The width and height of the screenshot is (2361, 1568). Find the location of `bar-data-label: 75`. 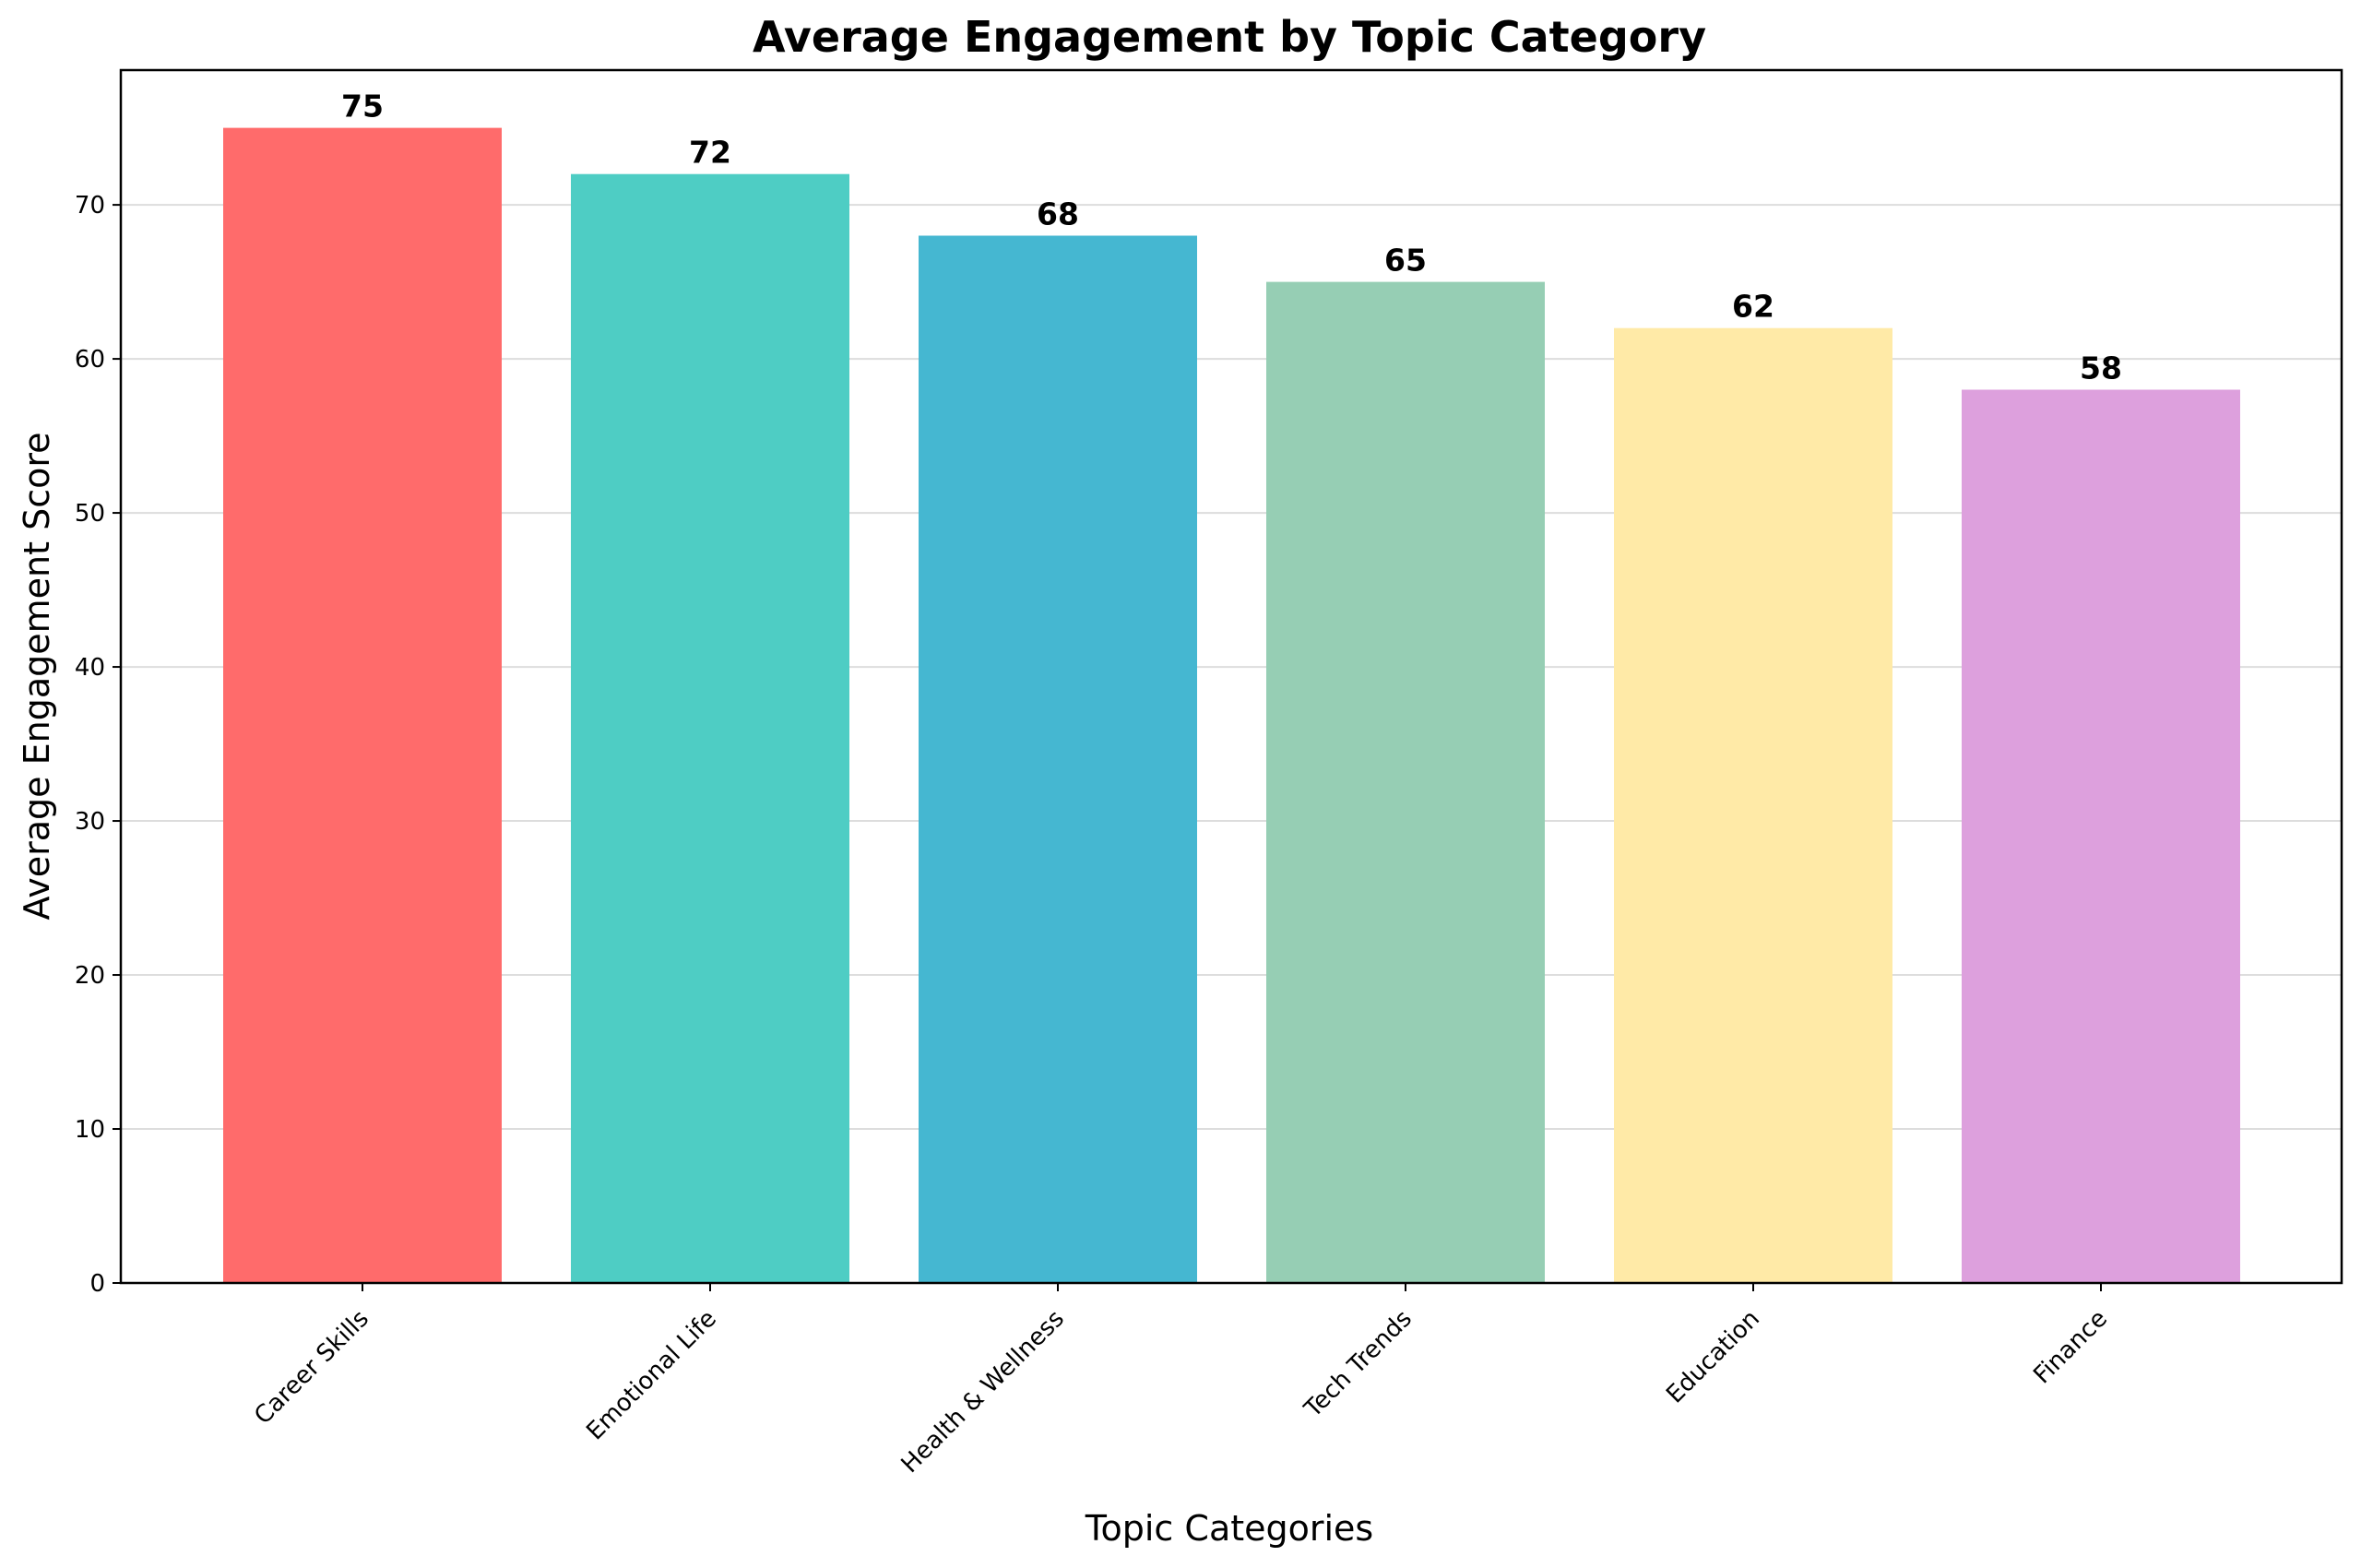

bar-data-label: 75 is located at coordinates (362, 107).